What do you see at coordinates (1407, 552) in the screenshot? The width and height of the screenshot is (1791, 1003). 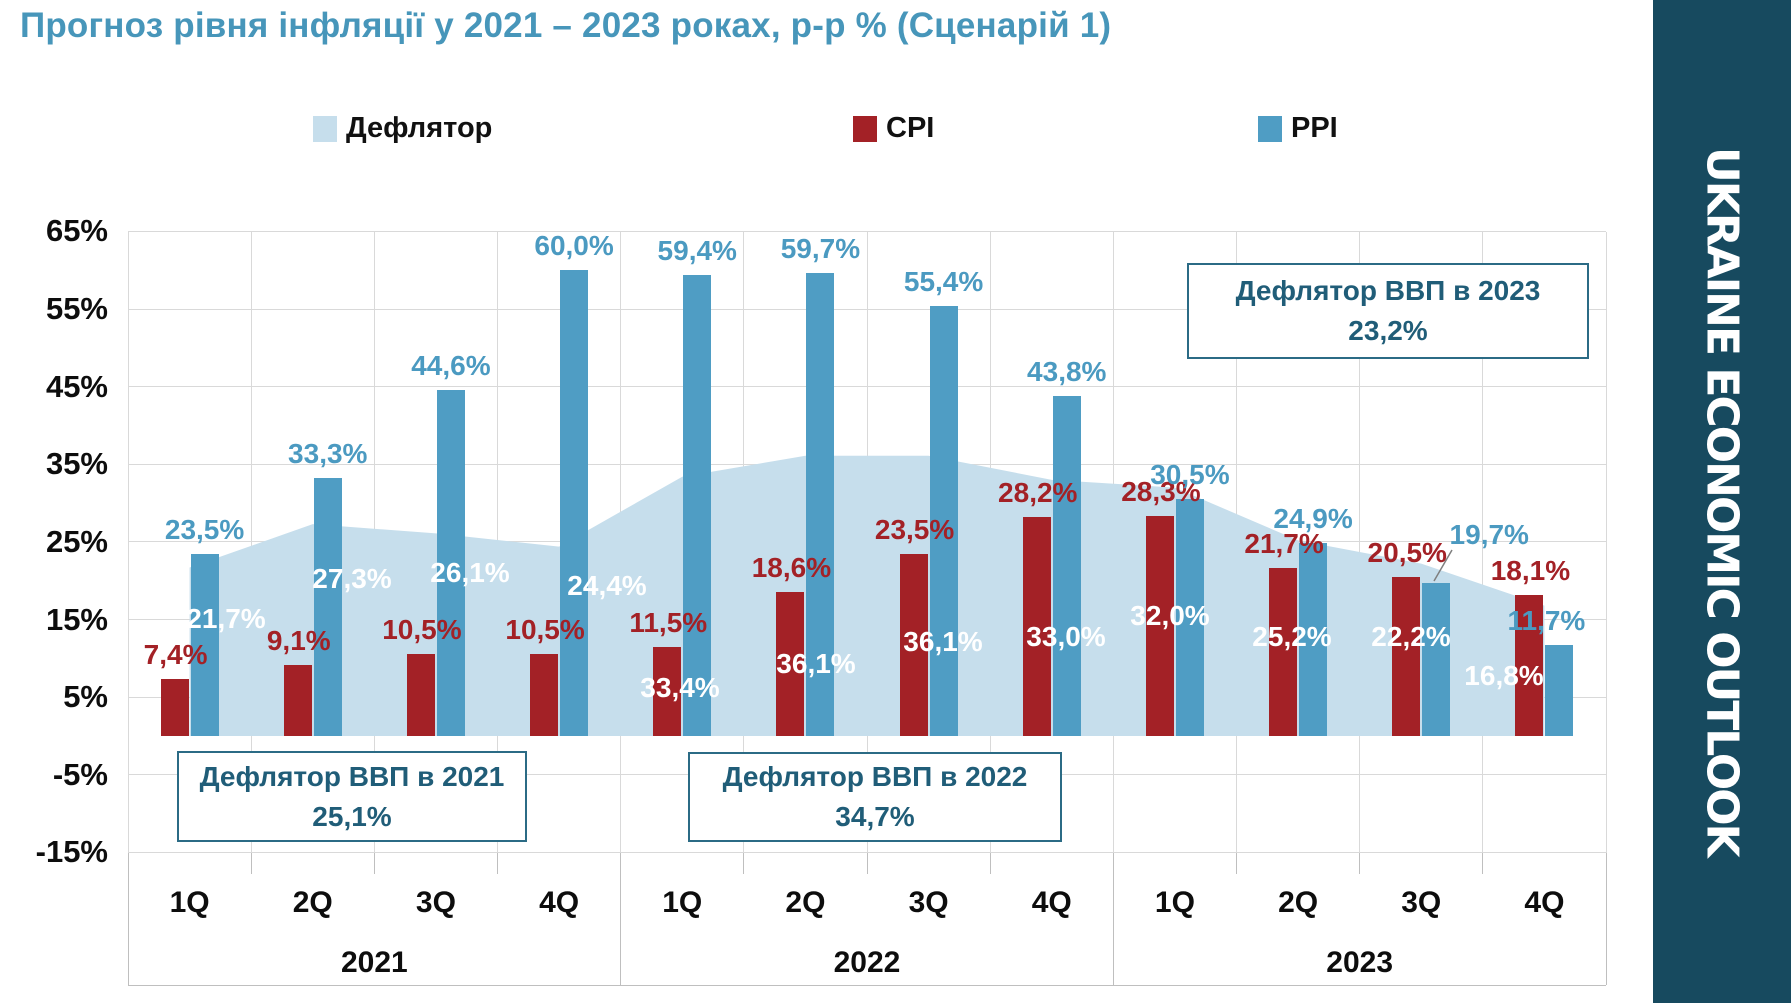 I see `cpi-value-label: 20,5%` at bounding box center [1407, 552].